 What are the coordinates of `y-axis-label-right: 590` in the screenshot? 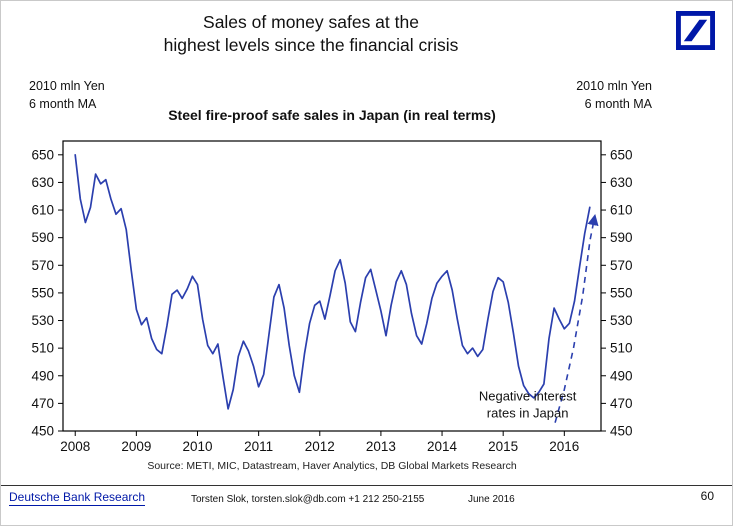 It's located at (621, 237).